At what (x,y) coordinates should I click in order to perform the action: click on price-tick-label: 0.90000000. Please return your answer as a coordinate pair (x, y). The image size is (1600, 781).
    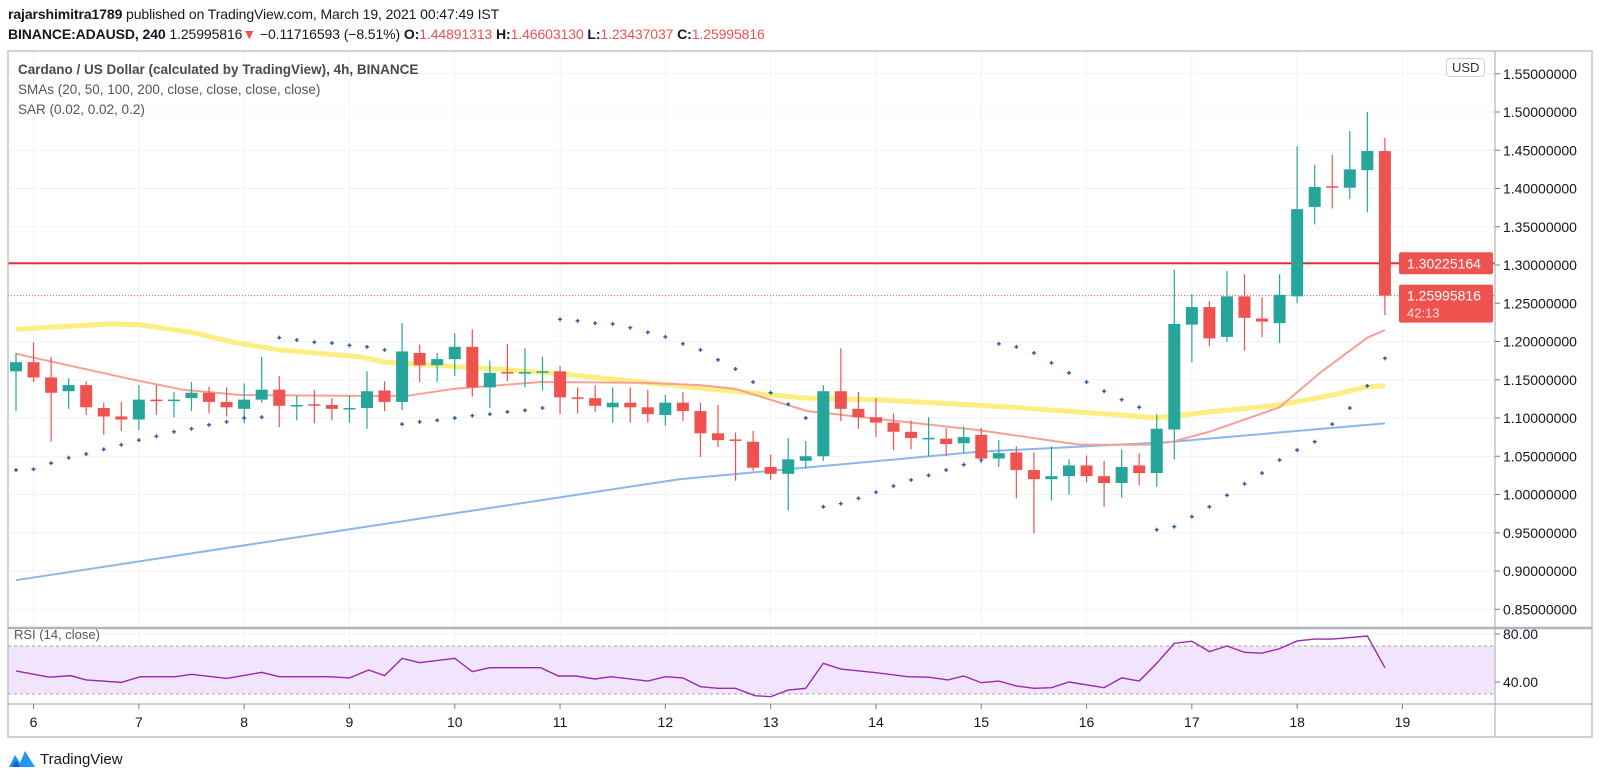
    Looking at the image, I should click on (1540, 571).